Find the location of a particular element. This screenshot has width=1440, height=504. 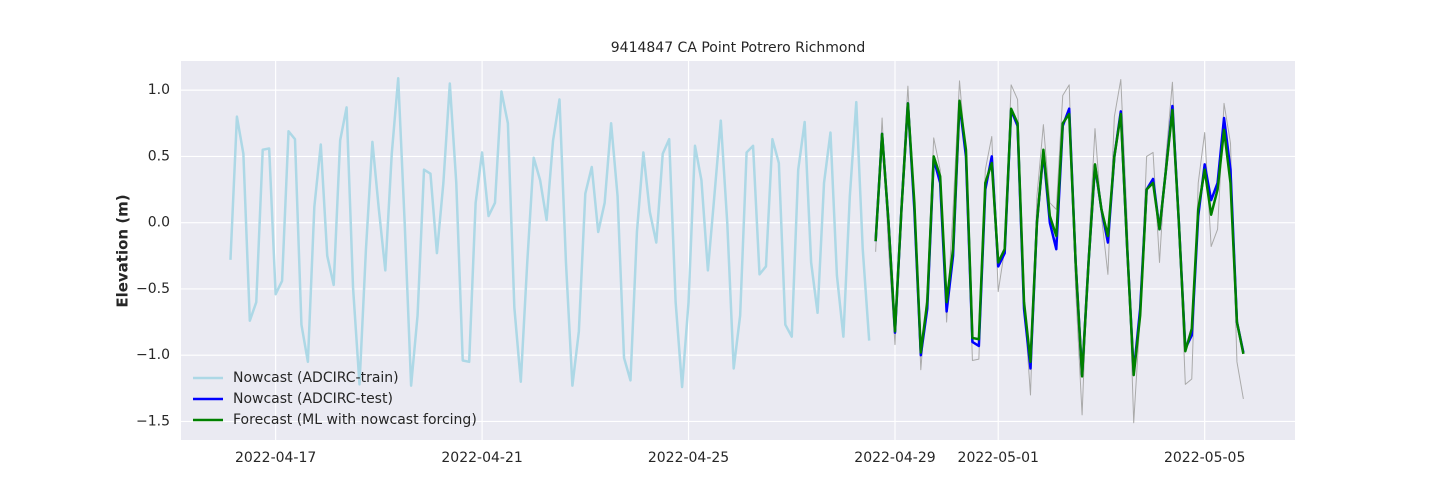

legend-label: Nowcast (ADCIRC-test) is located at coordinates (313, 399).